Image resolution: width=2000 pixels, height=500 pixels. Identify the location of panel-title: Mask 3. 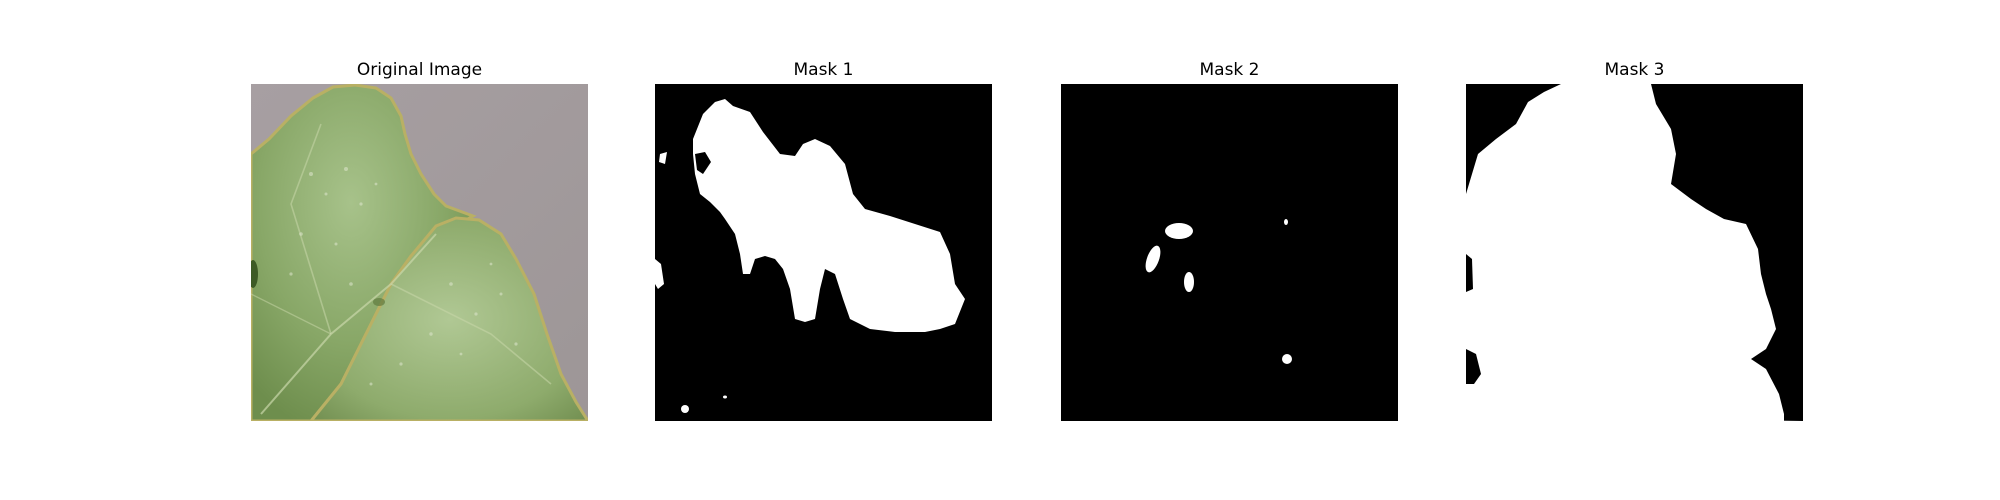
(1634, 70).